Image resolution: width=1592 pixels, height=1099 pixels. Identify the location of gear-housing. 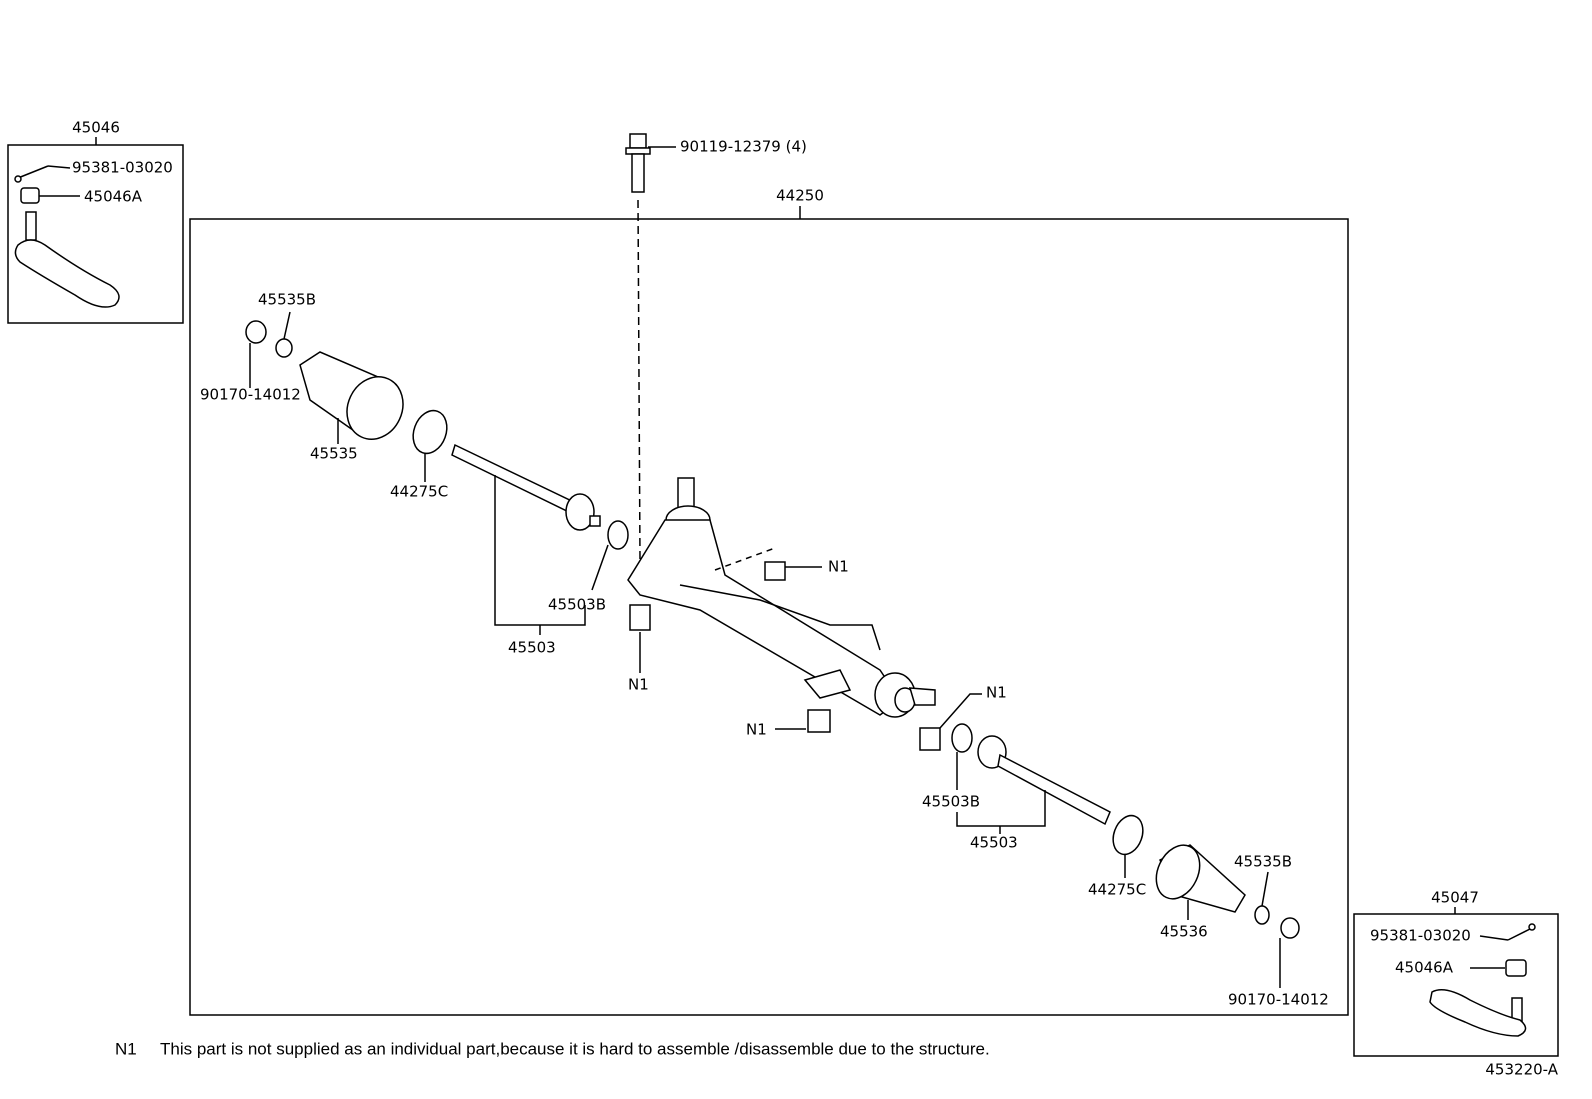
(804, 614).